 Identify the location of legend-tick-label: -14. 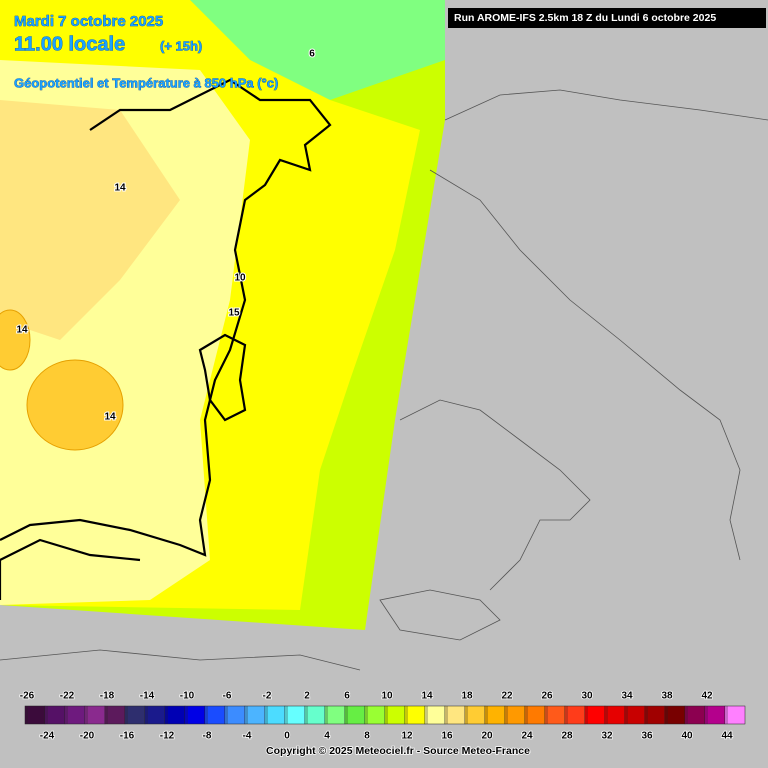
(147, 696).